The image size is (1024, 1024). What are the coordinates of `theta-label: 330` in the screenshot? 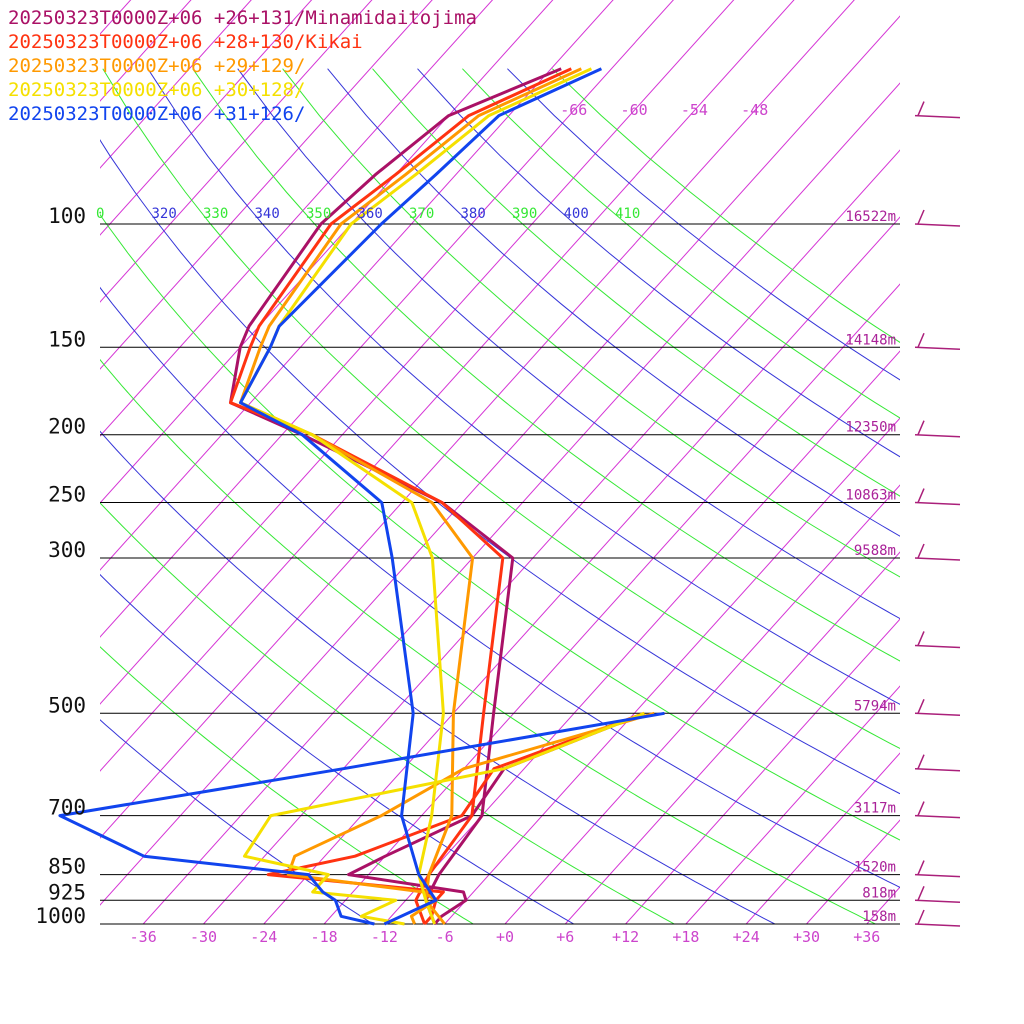 It's located at (215, 214).